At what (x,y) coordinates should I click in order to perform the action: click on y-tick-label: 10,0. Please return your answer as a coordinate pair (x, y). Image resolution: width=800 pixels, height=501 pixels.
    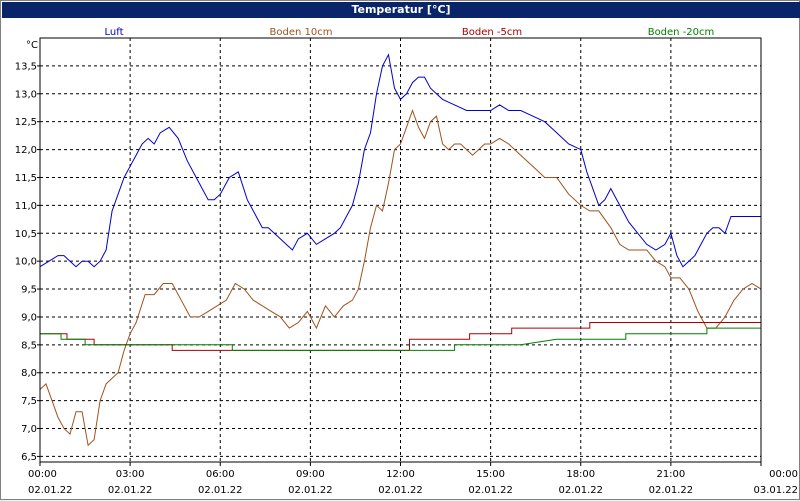
    Looking at the image, I should click on (26, 262).